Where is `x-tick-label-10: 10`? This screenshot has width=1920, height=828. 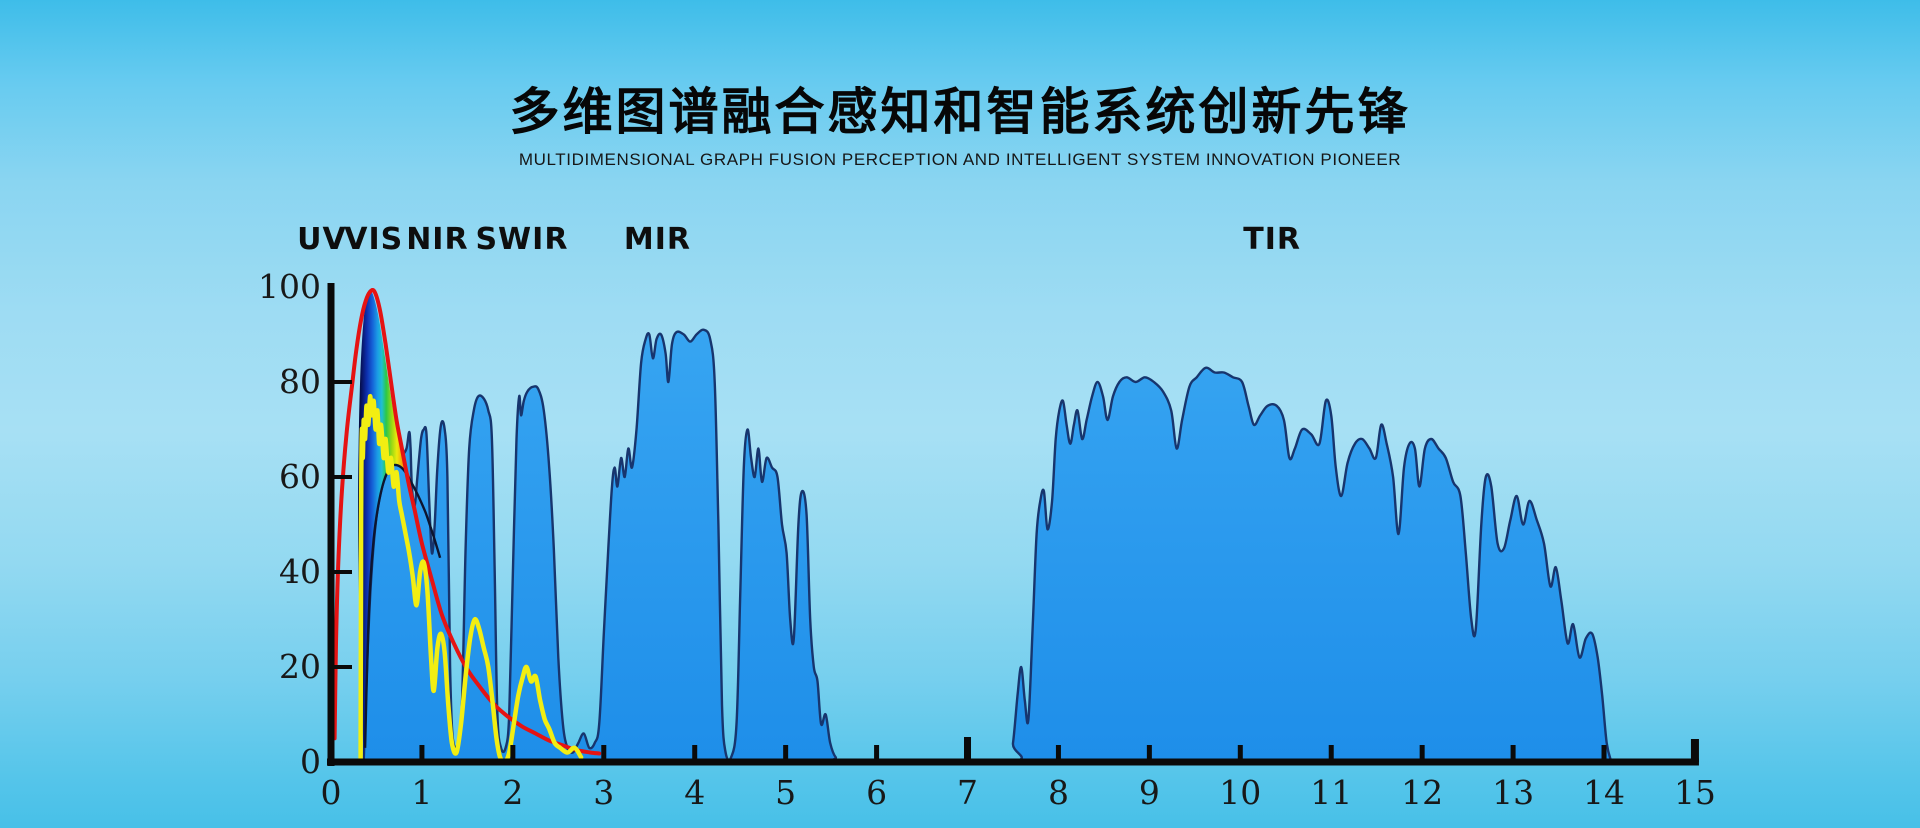
x-tick-label-10: 10 is located at coordinates (1240, 792).